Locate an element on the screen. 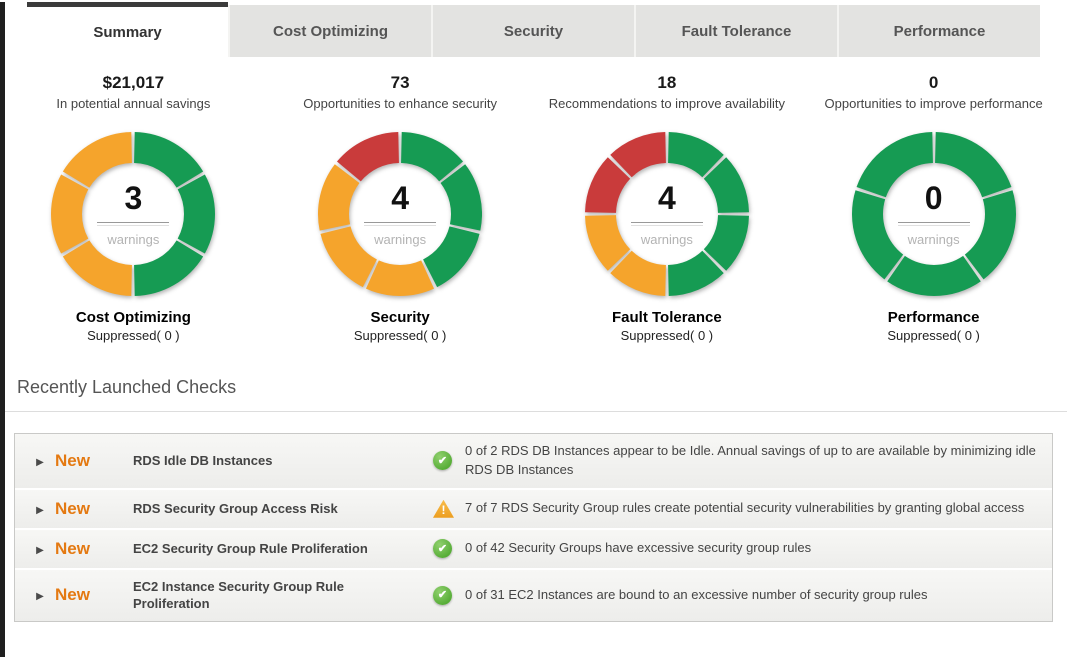  stat-cost-savings: $21,017 In potential annual savings is located at coordinates (133, 92).